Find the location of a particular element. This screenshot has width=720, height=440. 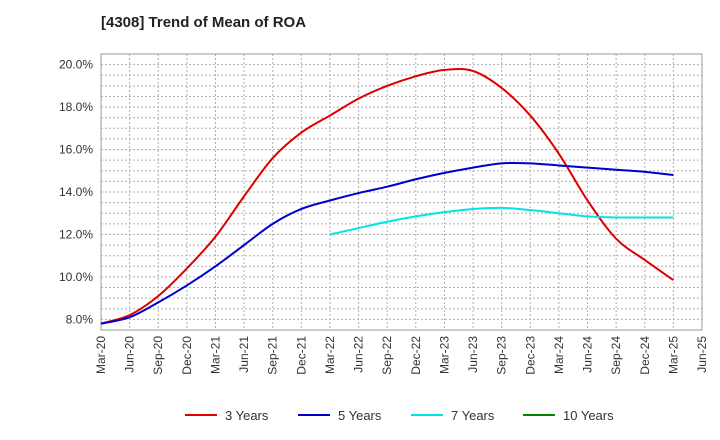

x-tick-label: Jun-23 is located at coordinates (473, 354).